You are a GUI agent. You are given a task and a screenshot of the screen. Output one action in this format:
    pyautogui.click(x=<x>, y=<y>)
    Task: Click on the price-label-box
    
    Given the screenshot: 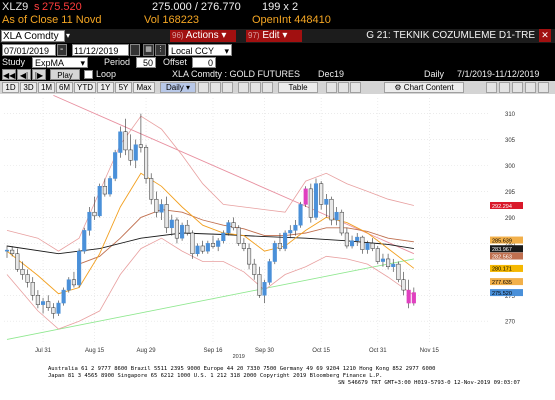 What is the action you would take?
    pyautogui.click(x=506, y=256)
    